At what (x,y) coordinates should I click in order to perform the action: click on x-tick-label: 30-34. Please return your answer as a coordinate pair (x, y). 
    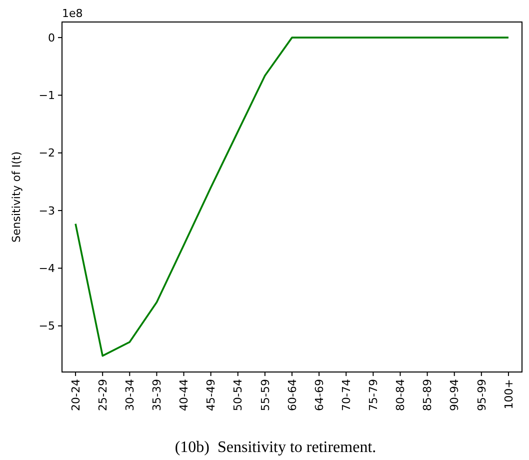
    Looking at the image, I should click on (129, 395).